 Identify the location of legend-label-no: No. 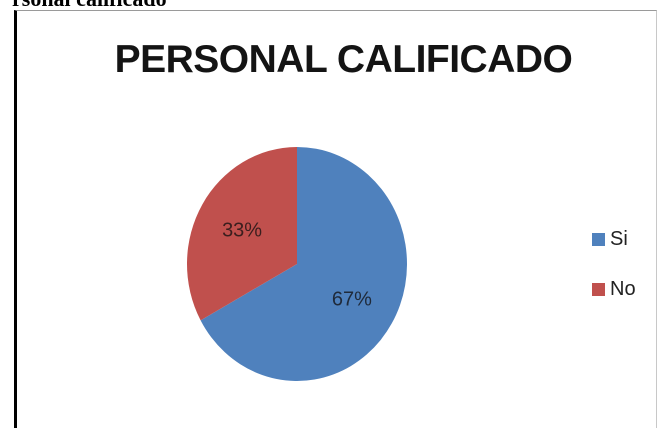
(623, 288).